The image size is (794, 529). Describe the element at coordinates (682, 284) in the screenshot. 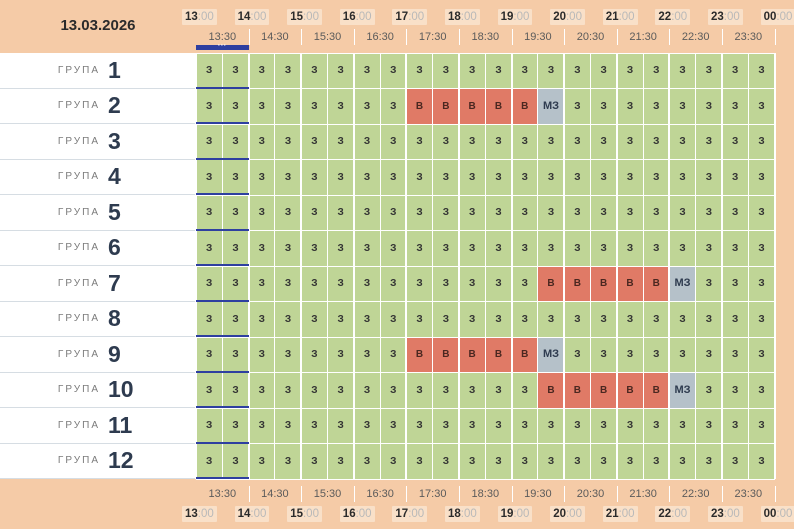

I see `slot-cell: МЗ` at that location.